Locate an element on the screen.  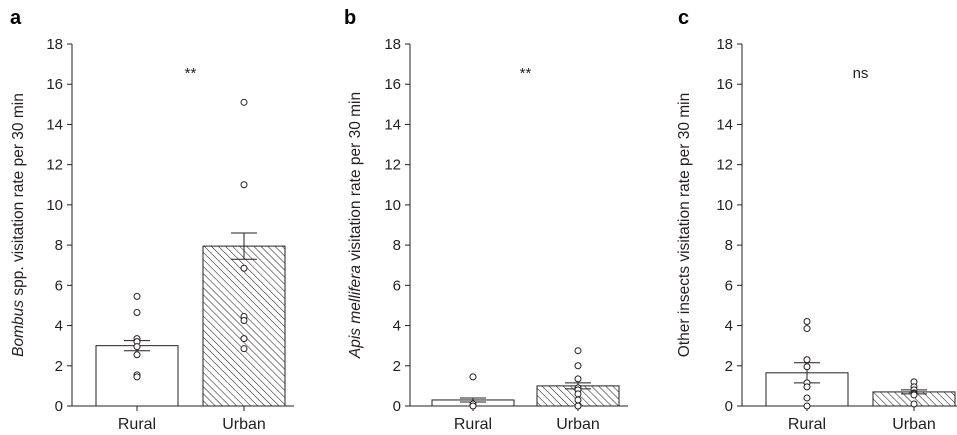
panel-letter: c is located at coordinates (683, 18).